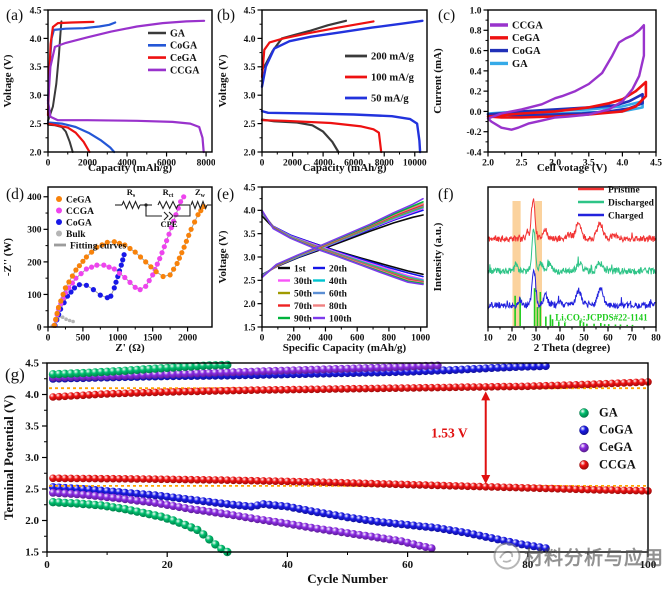 The height and width of the screenshot is (590, 662). I want to click on panel-f-series-Pristine-xrd, so click(571, 221).